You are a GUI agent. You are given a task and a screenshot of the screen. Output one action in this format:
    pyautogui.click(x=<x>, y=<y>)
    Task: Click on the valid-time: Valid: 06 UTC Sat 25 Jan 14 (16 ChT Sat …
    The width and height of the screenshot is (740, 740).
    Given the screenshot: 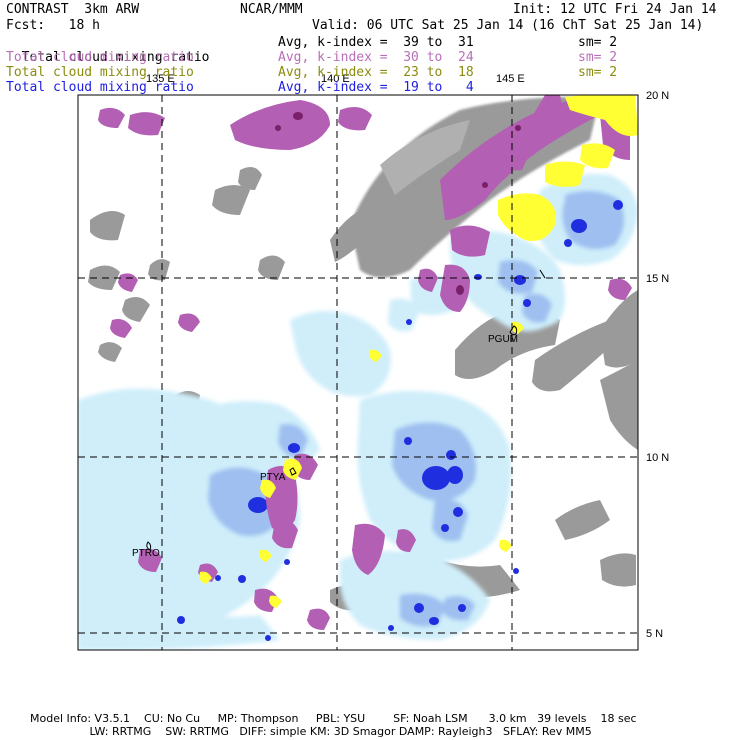 What is the action you would take?
    pyautogui.click(x=508, y=25)
    